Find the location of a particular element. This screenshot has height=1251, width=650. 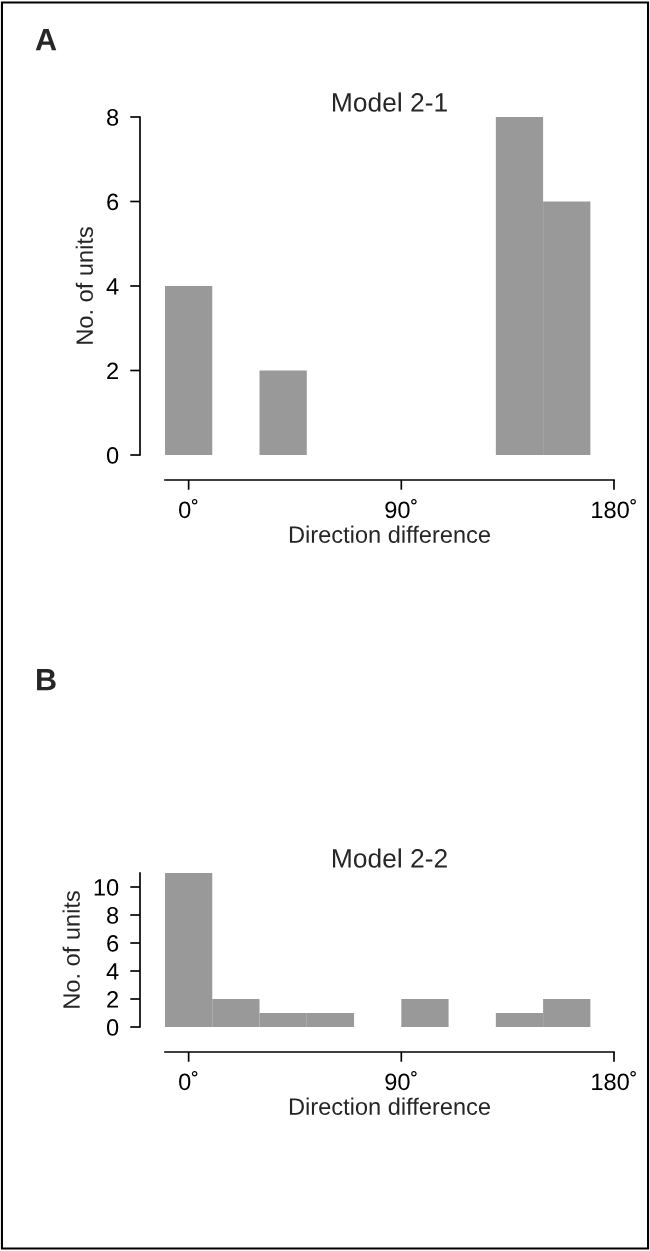

text: A is located at coordinates (46, 40).